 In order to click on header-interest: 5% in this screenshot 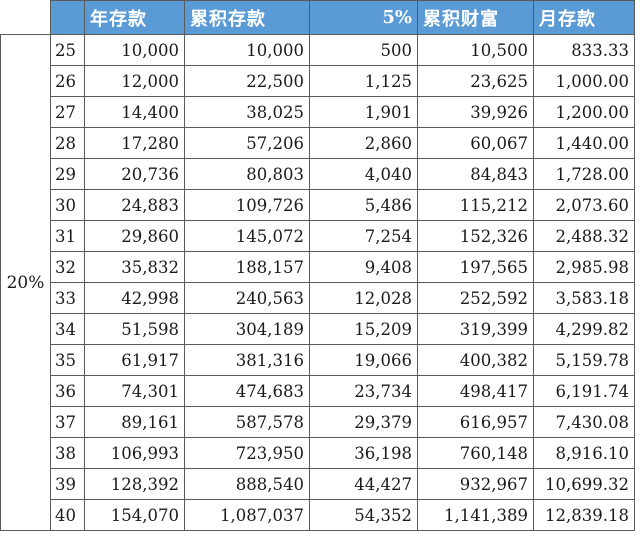, I will do `click(363, 17)`.